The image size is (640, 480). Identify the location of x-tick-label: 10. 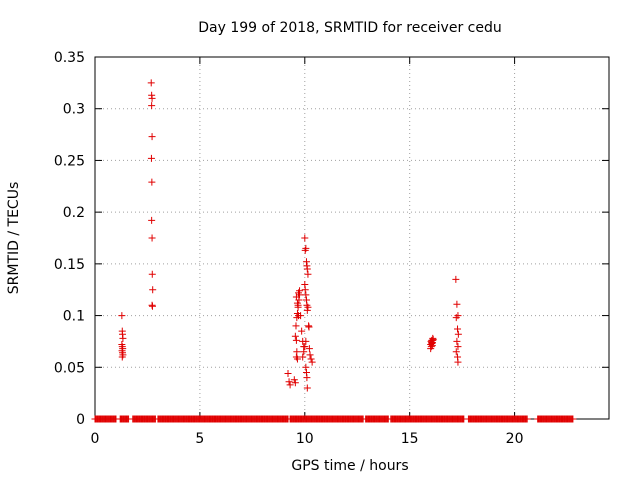
(305, 439).